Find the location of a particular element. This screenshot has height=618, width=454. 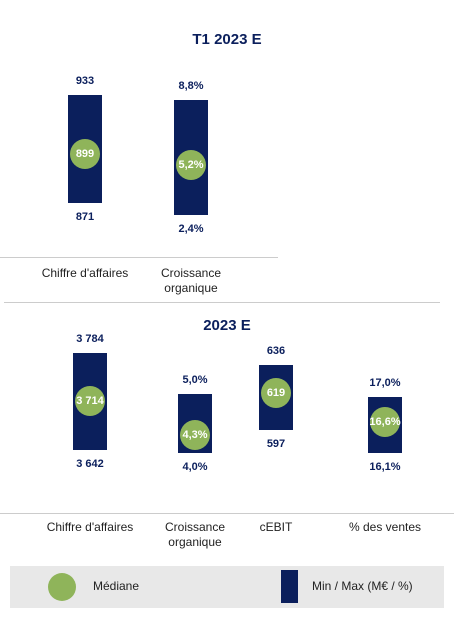

median-legend-swatch is located at coordinates (62, 587).